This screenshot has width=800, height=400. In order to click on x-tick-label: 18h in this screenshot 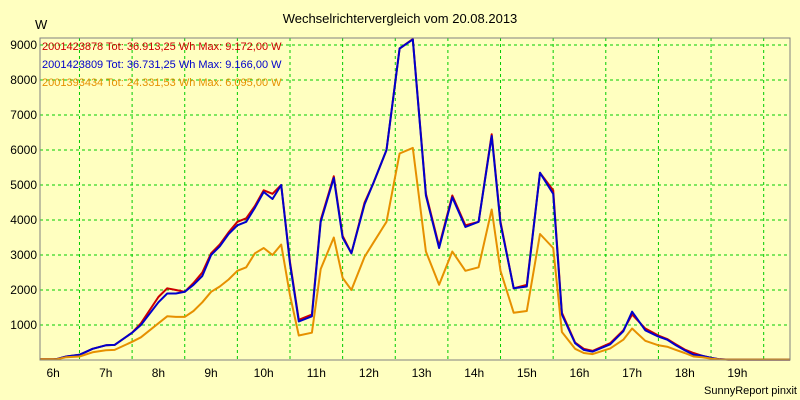, I will do `click(685, 373)`.